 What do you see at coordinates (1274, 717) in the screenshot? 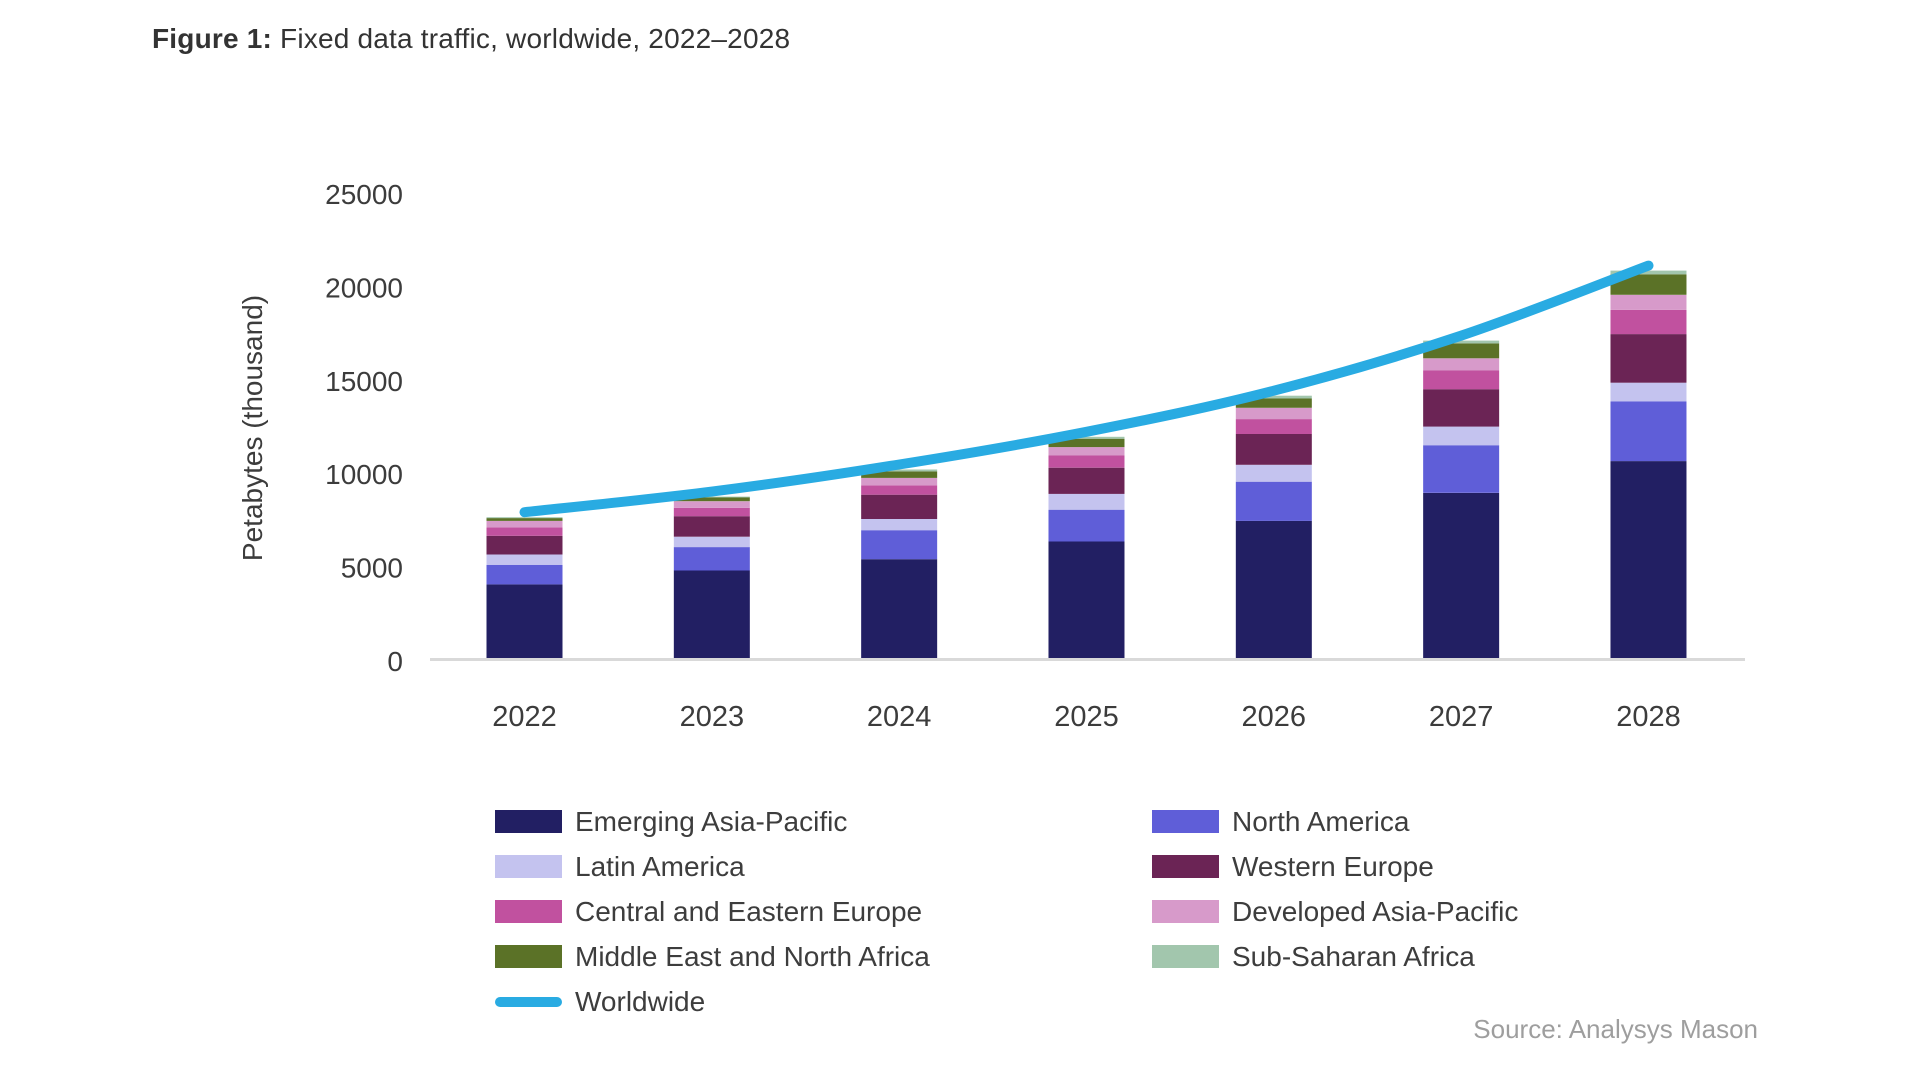
I see `x-axis-tick-label-2026: 2026` at bounding box center [1274, 717].